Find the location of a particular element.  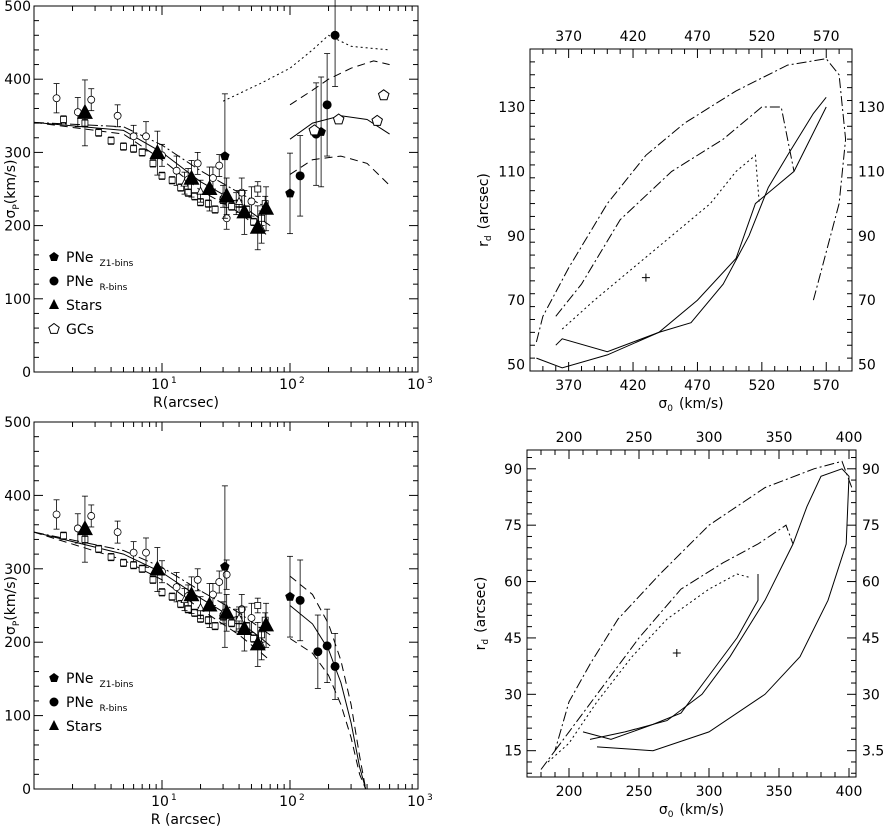

data-point-triangle-open is located at coordinates (239, 200).